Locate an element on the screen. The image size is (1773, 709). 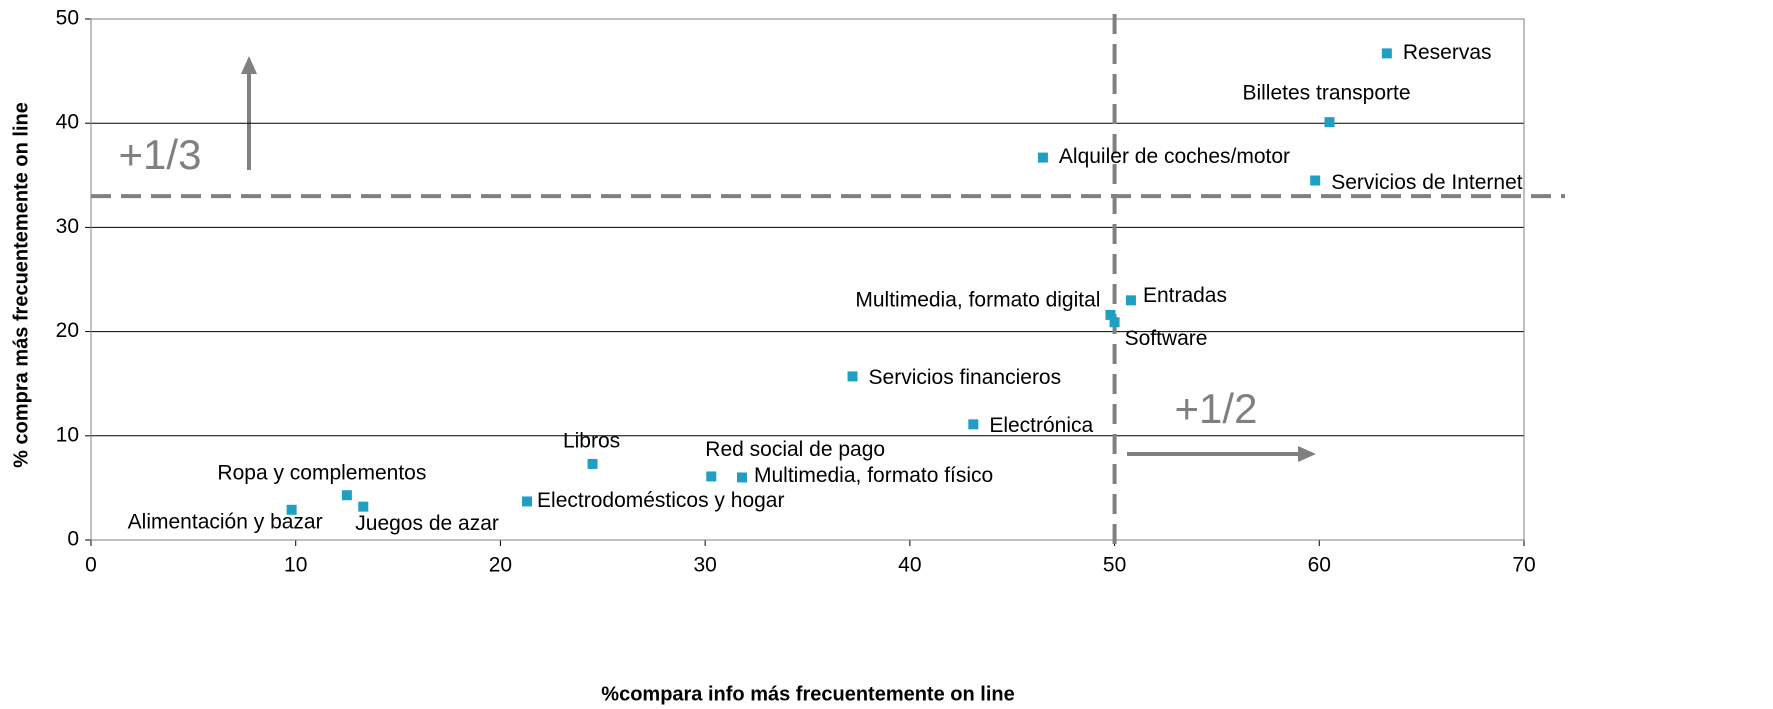
point-label: Servicios de Internet is located at coordinates (1427, 182).